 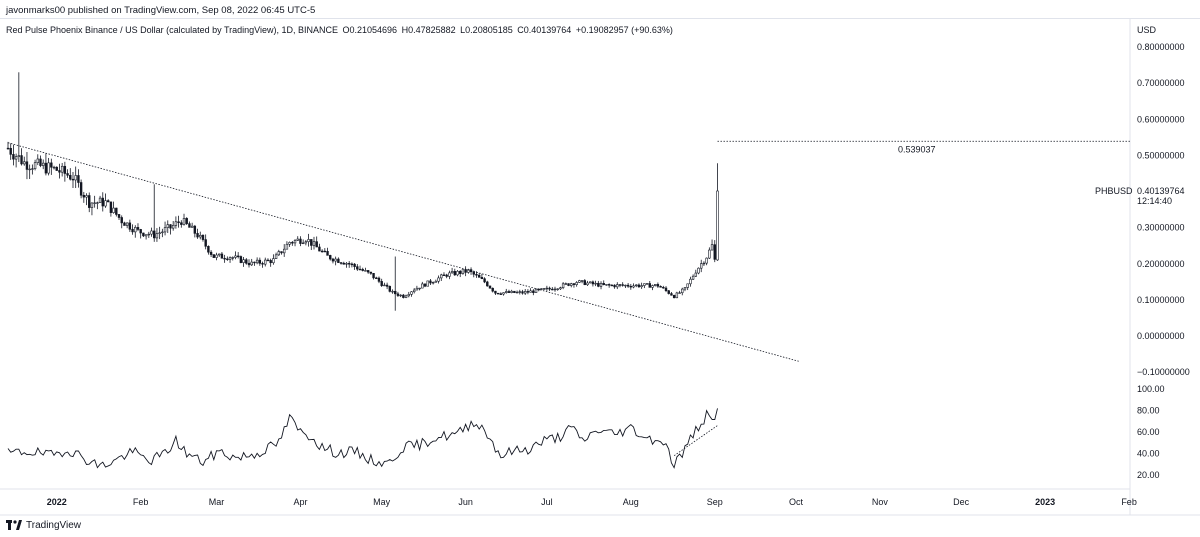 What do you see at coordinates (300, 502) in the screenshot?
I see `time-tick-label: Apr` at bounding box center [300, 502].